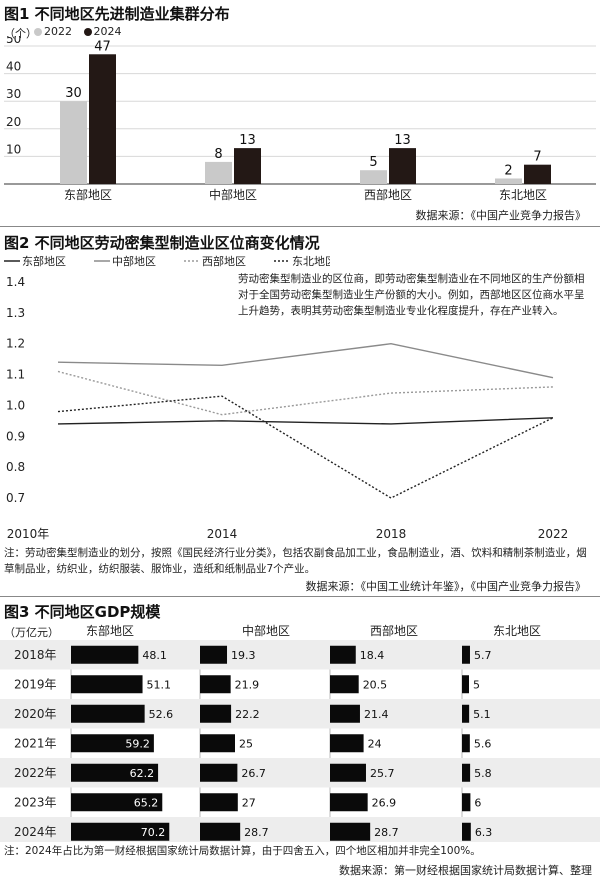 This screenshot has height=881, width=600. I want to click on bar-value-label: 70.2, so click(153, 832).